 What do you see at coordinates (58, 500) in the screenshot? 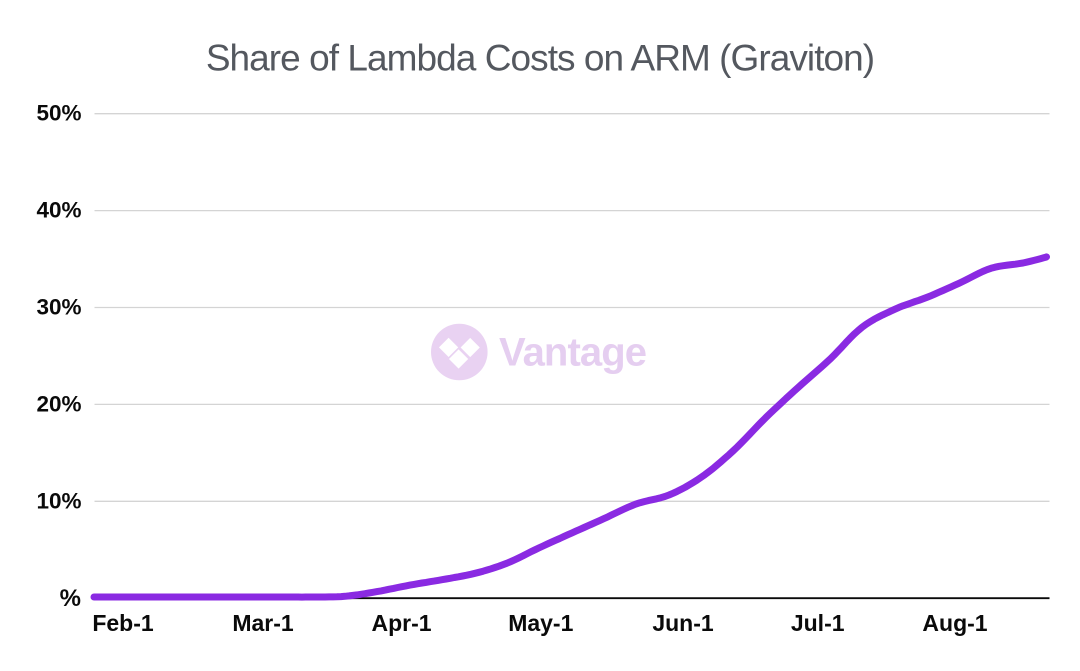
I see `svg-text: 10%` at bounding box center [58, 500].